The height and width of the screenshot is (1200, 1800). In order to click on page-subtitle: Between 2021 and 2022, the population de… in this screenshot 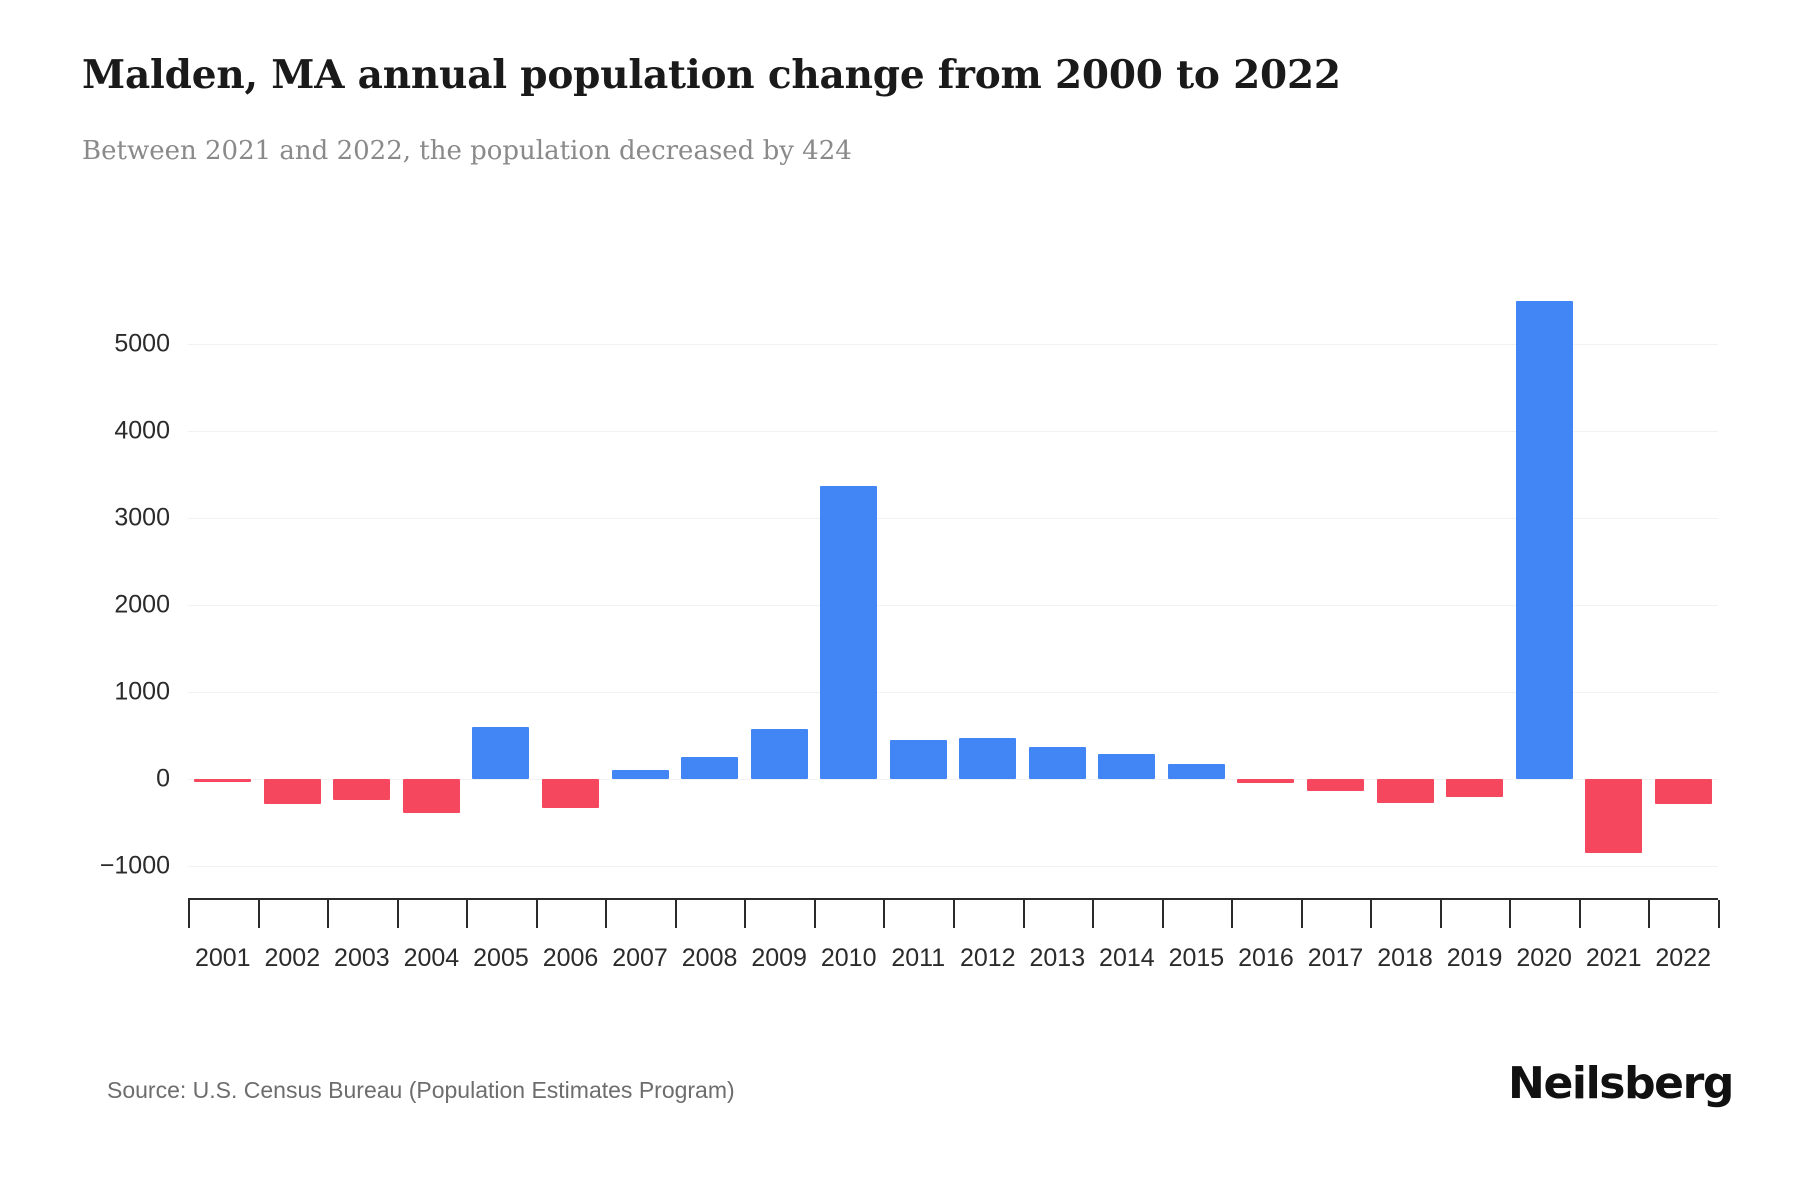, I will do `click(467, 151)`.